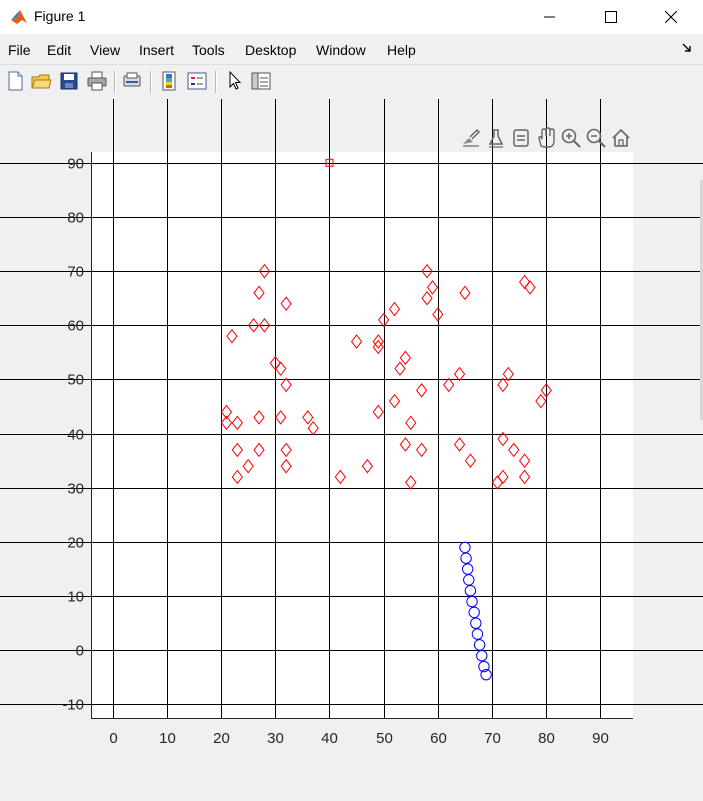 This screenshot has height=801, width=703. Describe the element at coordinates (41, 81) in the screenshot. I see `open-file-icon` at that location.